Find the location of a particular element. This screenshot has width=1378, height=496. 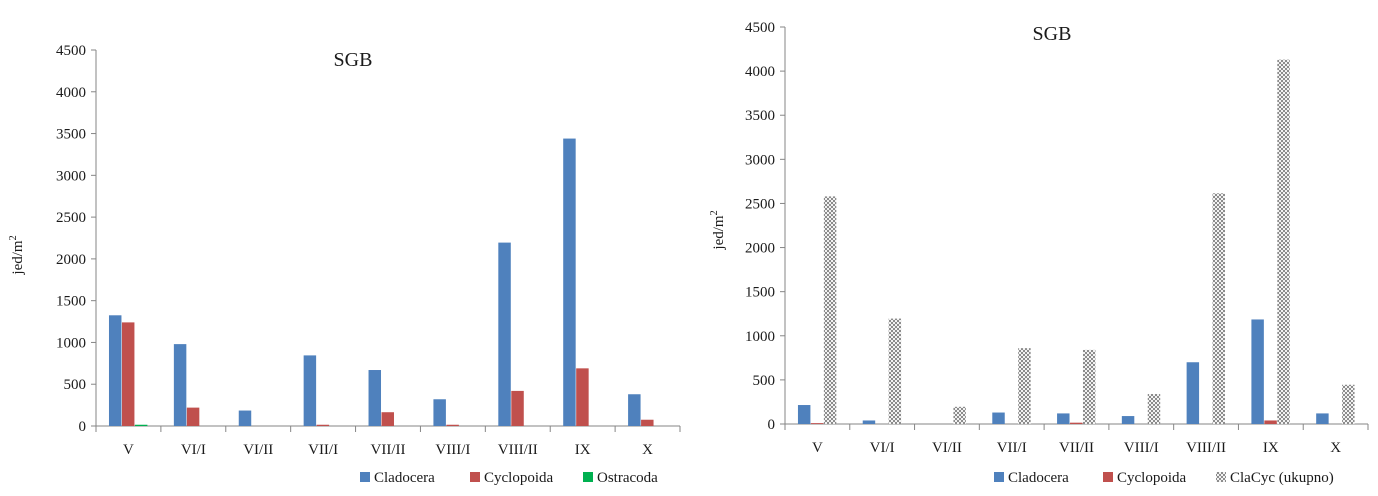

bar-cladocera-vi-ii is located at coordinates (245, 418).